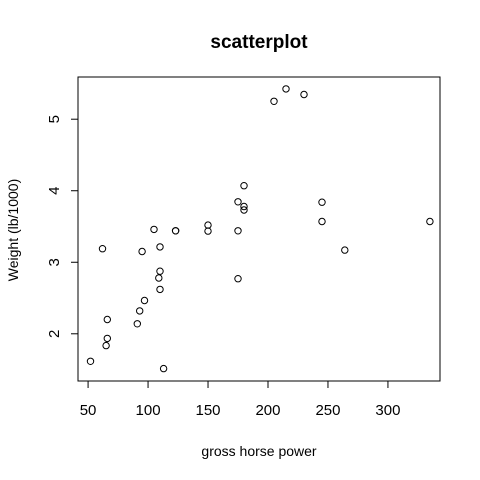 The image size is (480, 480). What do you see at coordinates (259, 451) in the screenshot?
I see `x-axis-label: gross horse power` at bounding box center [259, 451].